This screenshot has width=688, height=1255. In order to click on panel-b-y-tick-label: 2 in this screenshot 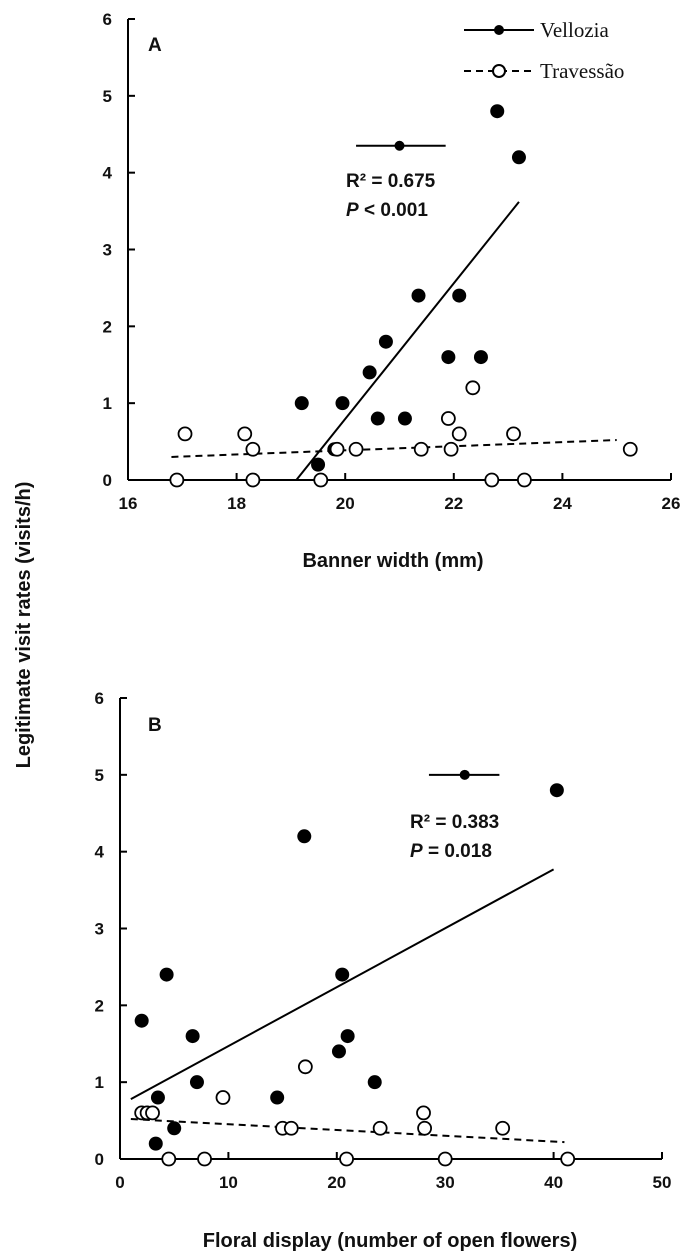, I will do `click(99, 1005)`.